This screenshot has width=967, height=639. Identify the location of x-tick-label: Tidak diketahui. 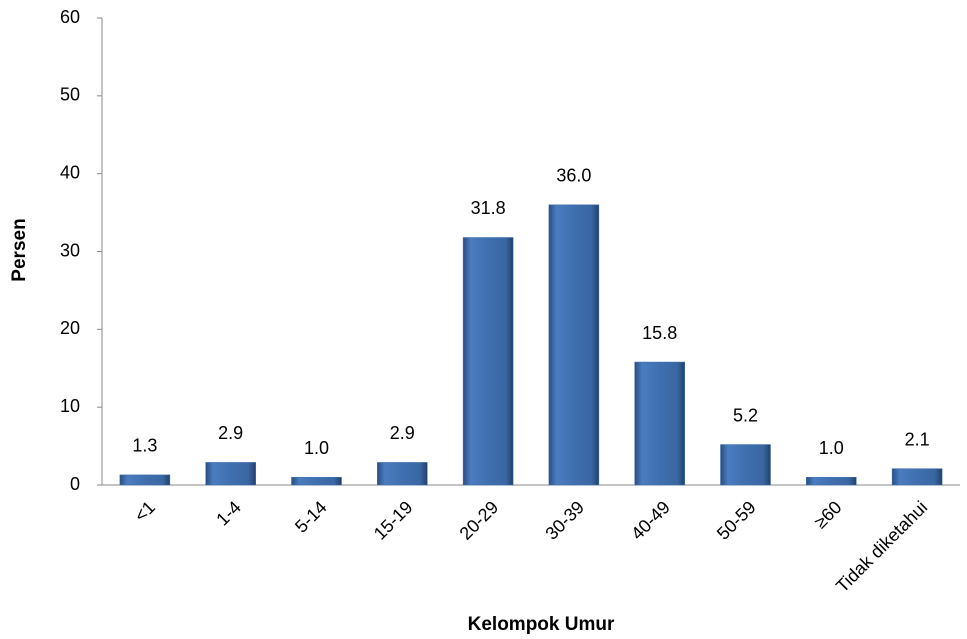
(881, 546).